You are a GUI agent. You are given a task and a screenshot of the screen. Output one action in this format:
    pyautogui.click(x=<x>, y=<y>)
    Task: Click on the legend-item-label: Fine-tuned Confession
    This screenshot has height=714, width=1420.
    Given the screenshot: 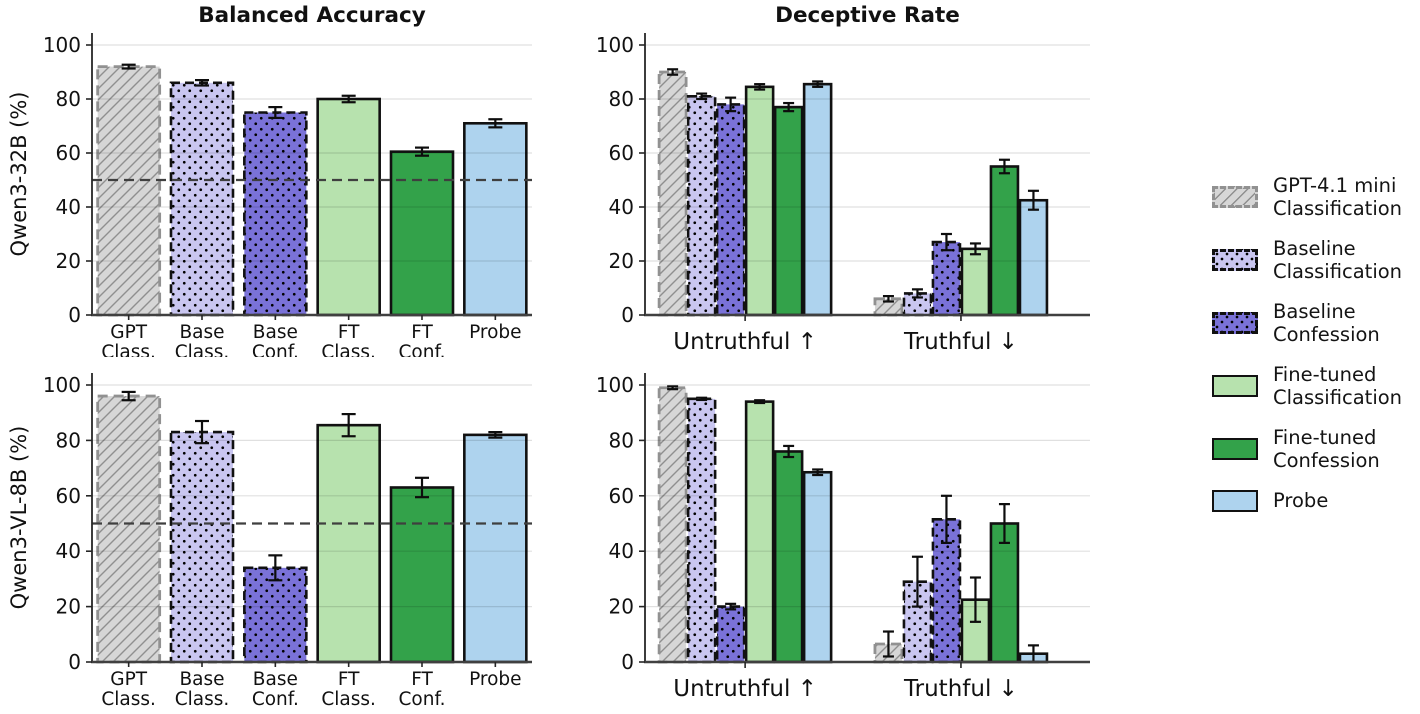 What is the action you would take?
    pyautogui.click(x=1326, y=449)
    